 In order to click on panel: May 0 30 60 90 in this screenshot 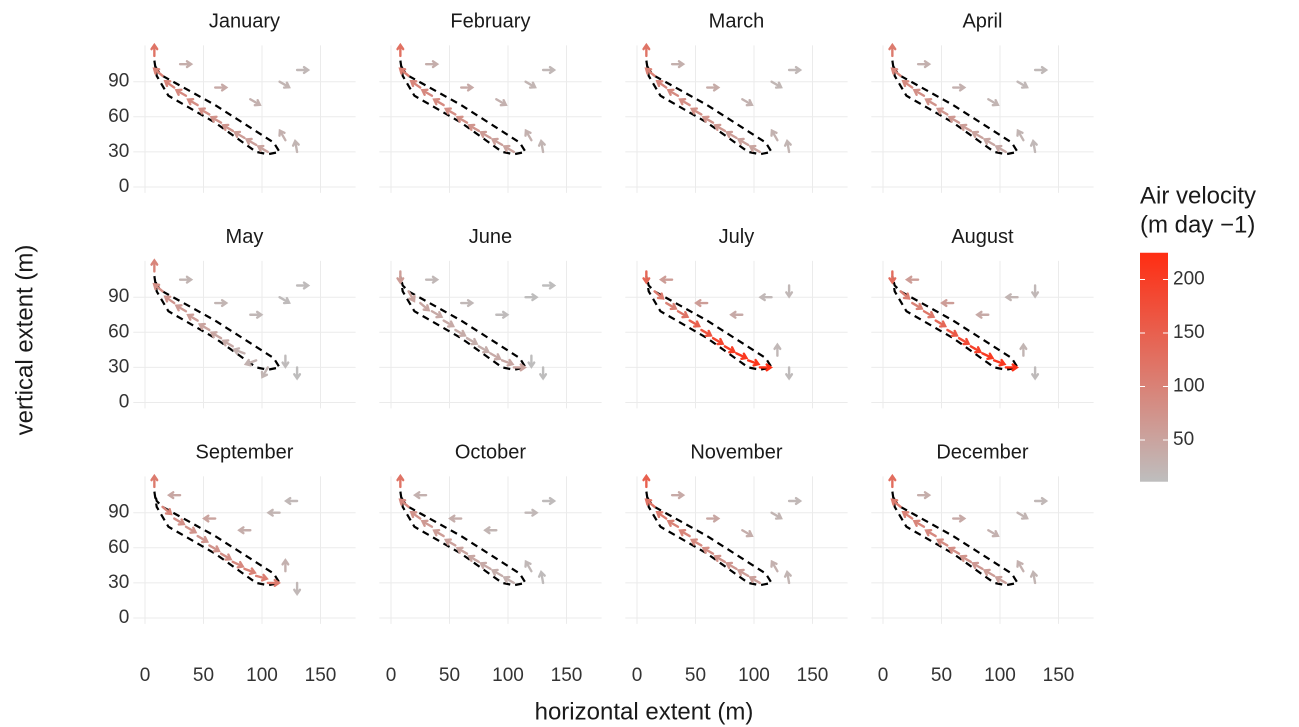, I will do `click(232, 319)`.